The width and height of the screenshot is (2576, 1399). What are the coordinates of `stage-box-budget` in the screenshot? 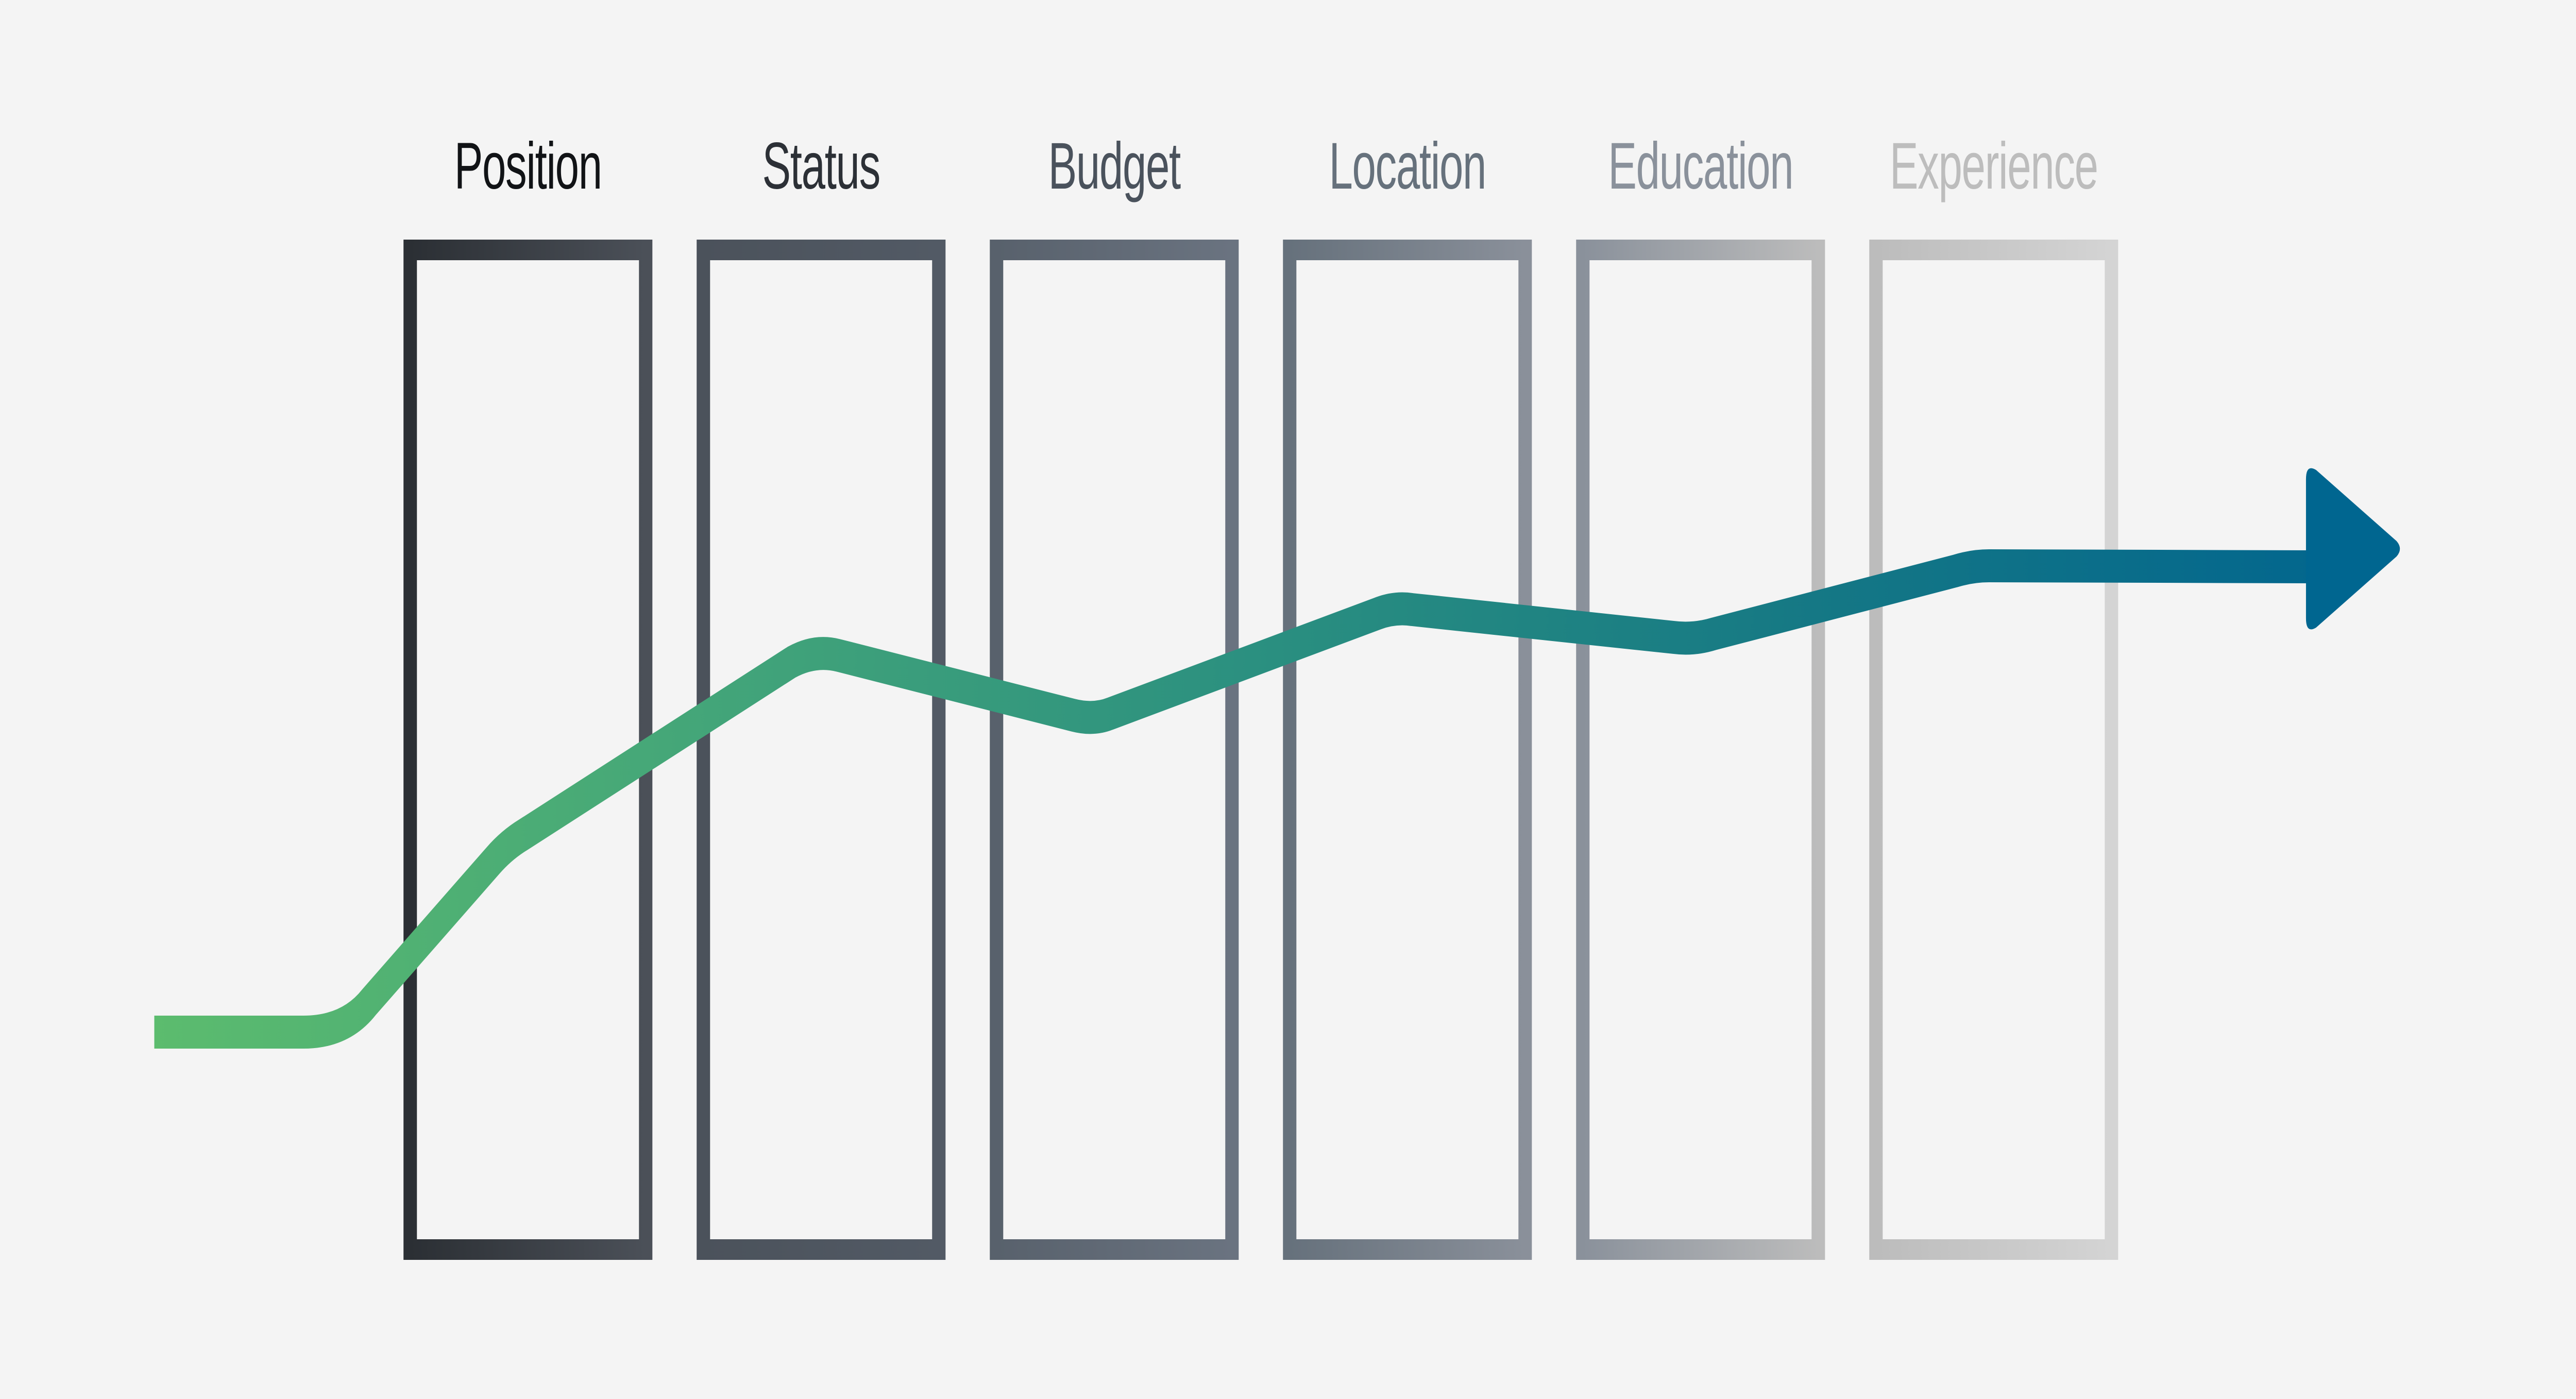 It's located at (1114, 750).